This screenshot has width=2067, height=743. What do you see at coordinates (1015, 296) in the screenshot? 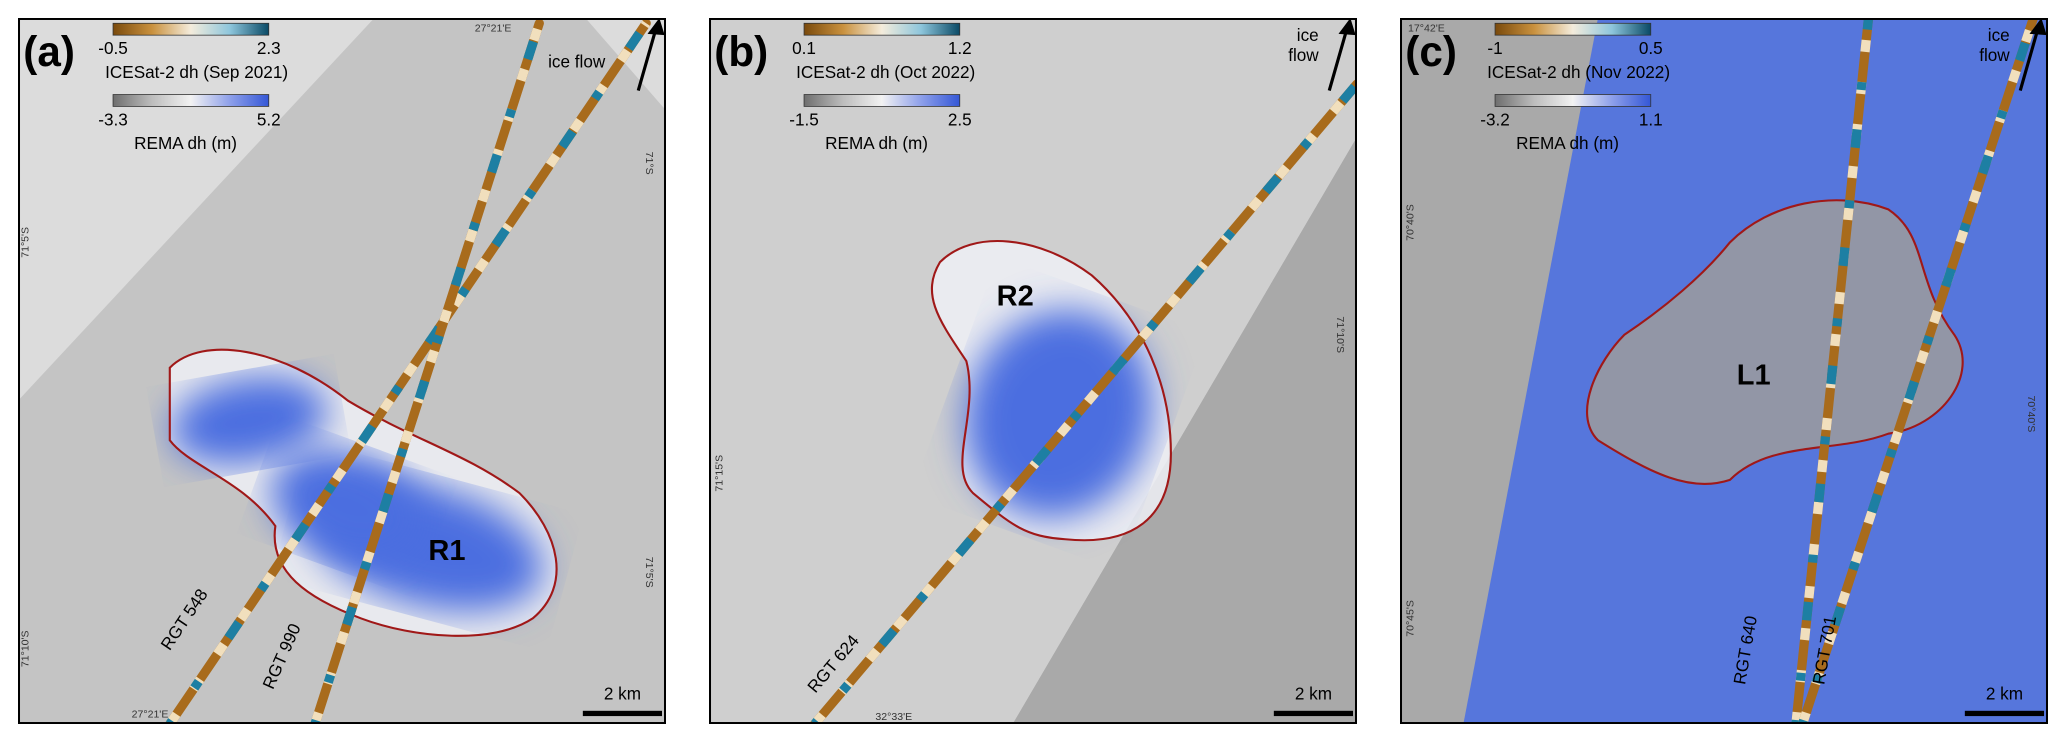
I see `region-label: R2` at bounding box center [1015, 296].